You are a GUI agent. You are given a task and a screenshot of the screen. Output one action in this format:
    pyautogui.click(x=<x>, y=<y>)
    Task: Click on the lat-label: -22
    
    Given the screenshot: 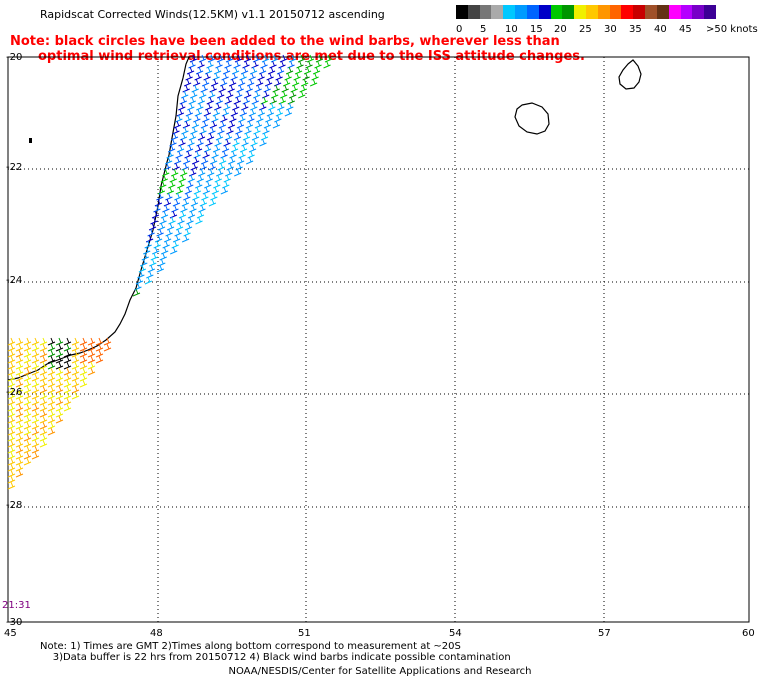 What is the action you would take?
    pyautogui.click(x=14, y=167)
    